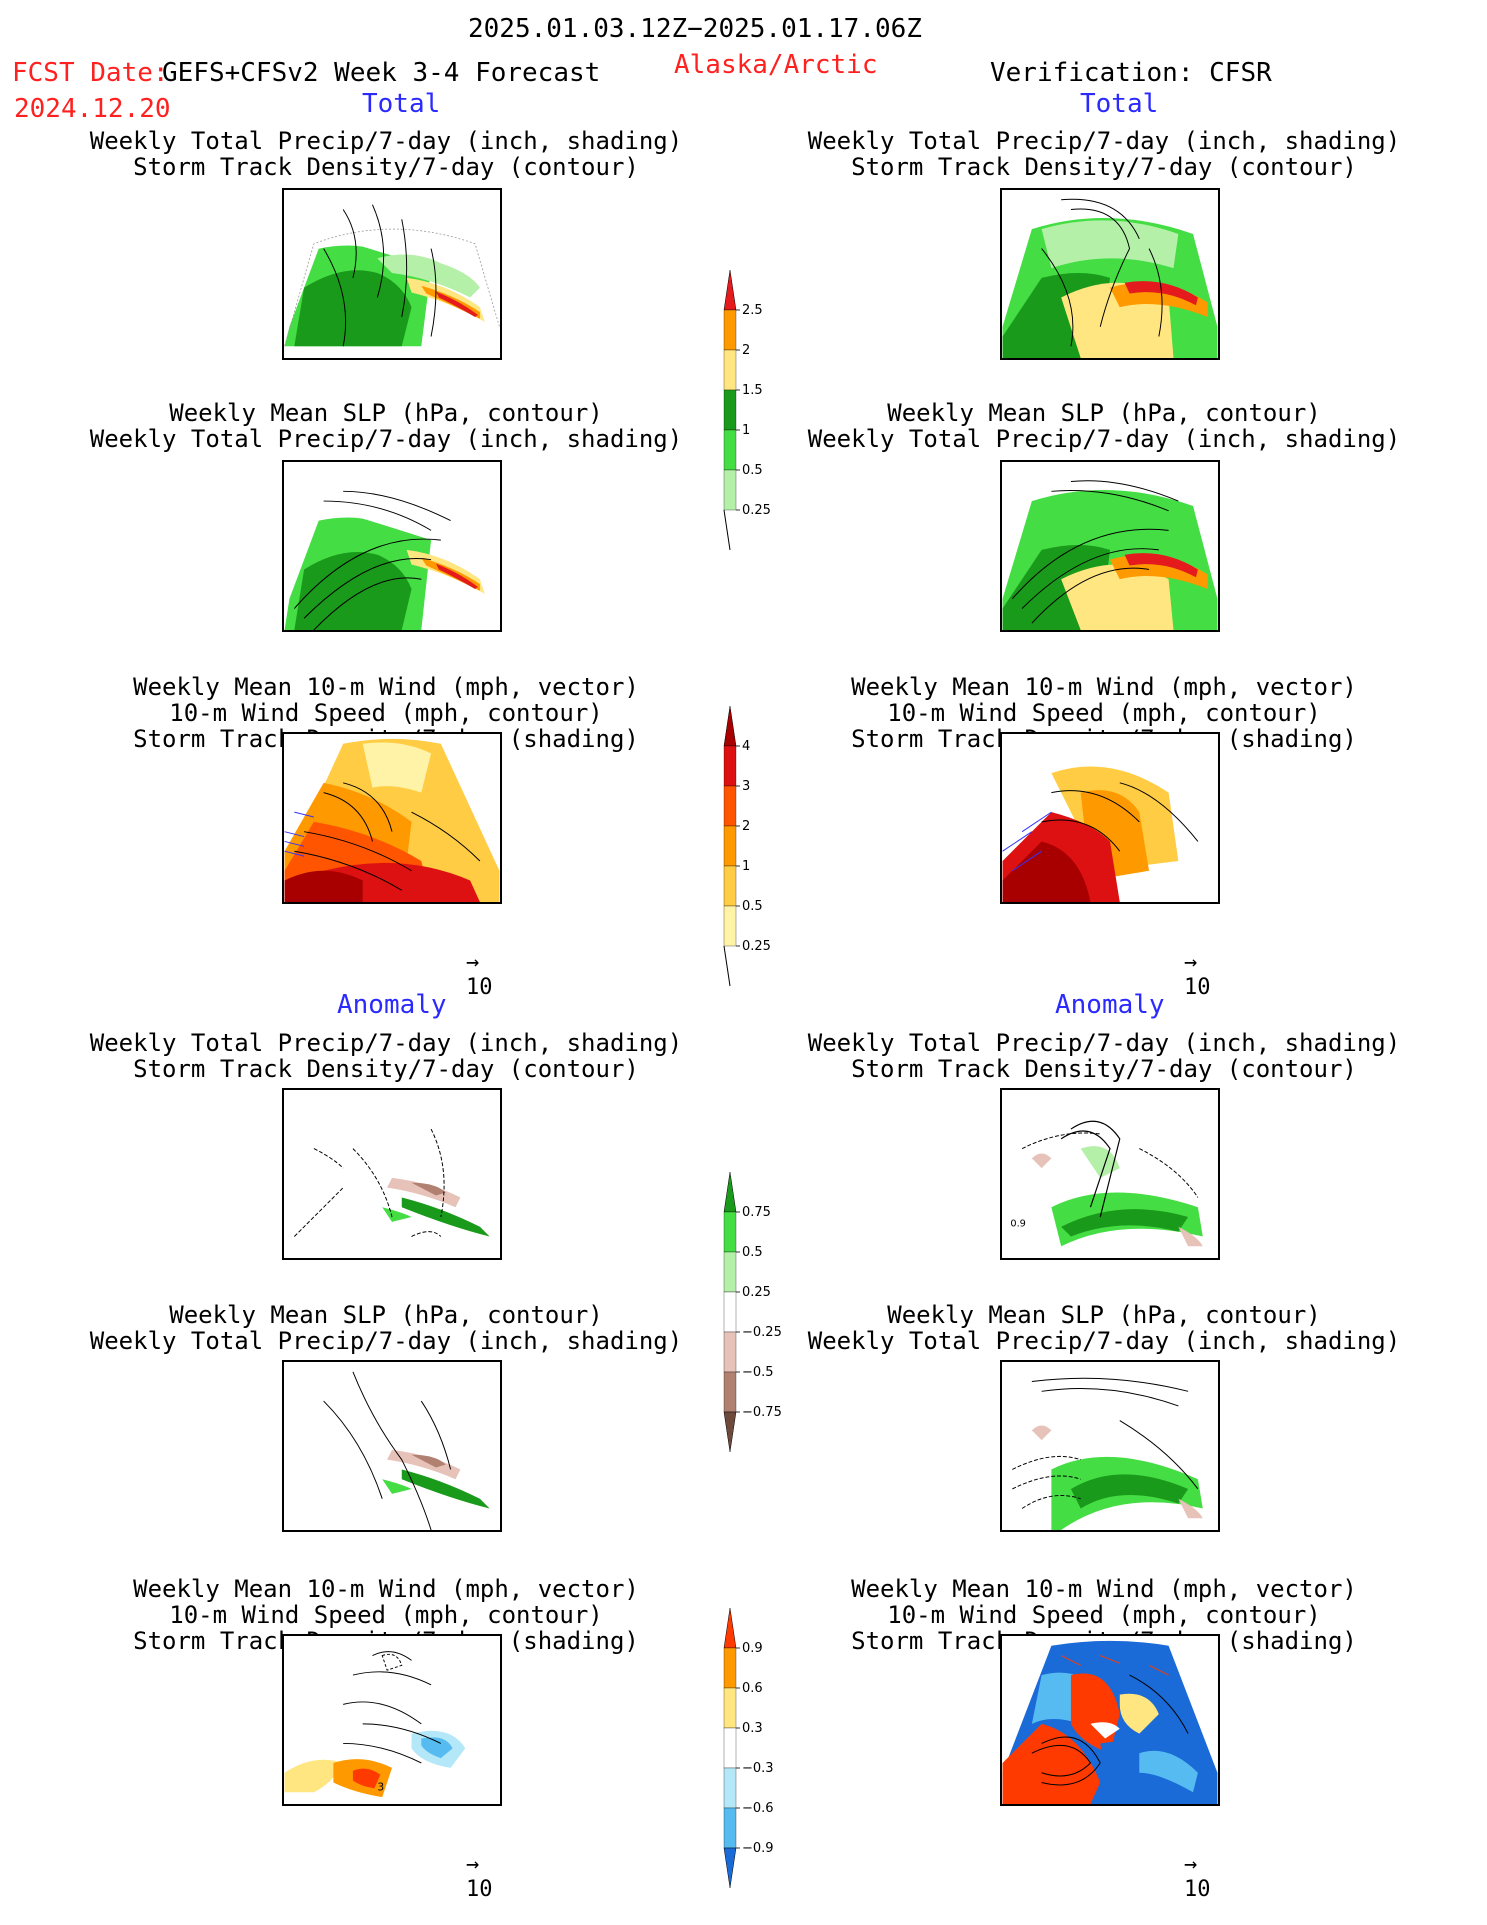 This screenshot has width=1487, height=1925. I want to click on section-anomaly-left: Anomaly, so click(392, 1005).